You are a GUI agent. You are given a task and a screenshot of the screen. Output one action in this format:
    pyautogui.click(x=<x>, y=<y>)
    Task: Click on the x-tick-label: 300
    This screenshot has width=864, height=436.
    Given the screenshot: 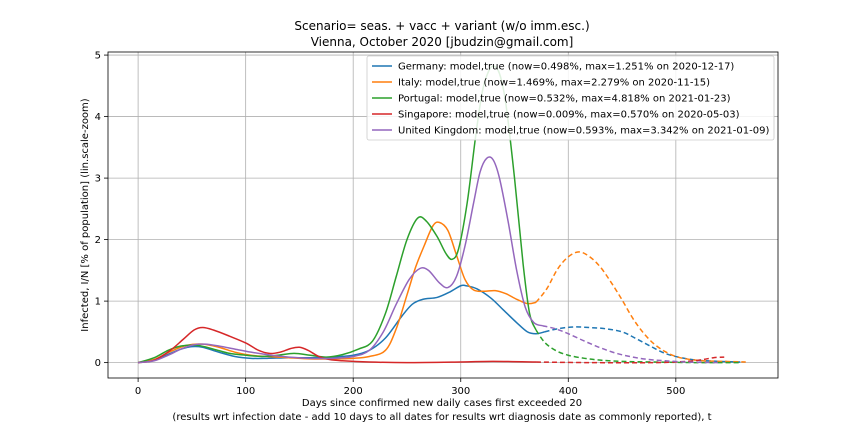 What is the action you would take?
    pyautogui.click(x=460, y=391)
    